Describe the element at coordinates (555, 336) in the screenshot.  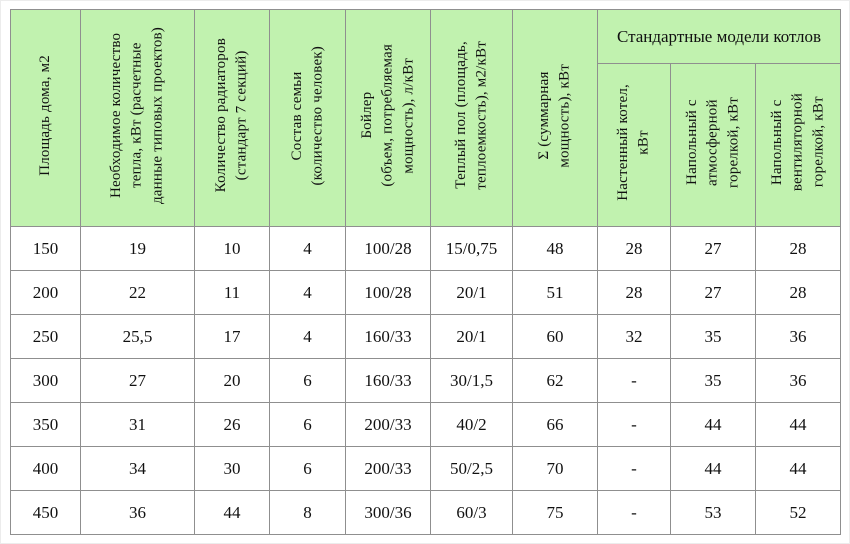
I see `data-cell: 60` at that location.